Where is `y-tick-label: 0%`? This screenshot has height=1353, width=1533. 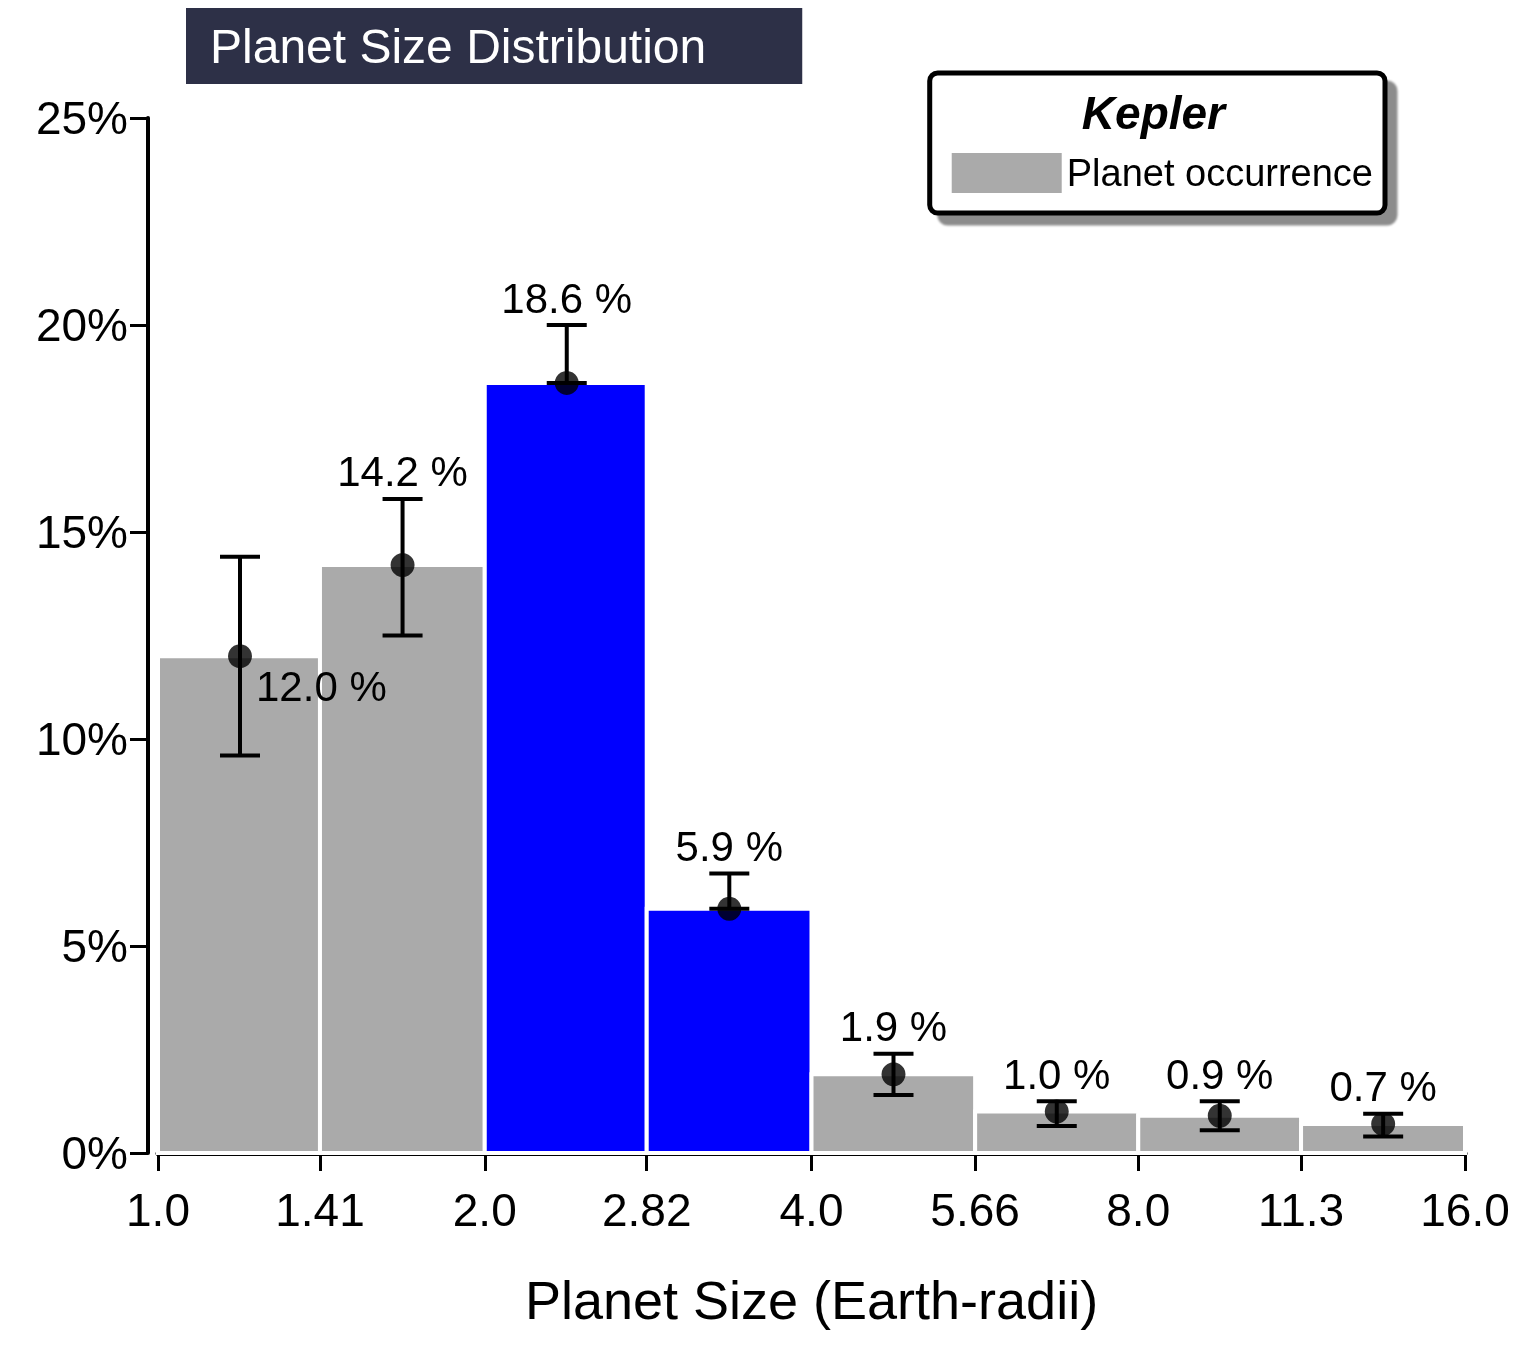 y-tick-label: 0% is located at coordinates (94, 1153).